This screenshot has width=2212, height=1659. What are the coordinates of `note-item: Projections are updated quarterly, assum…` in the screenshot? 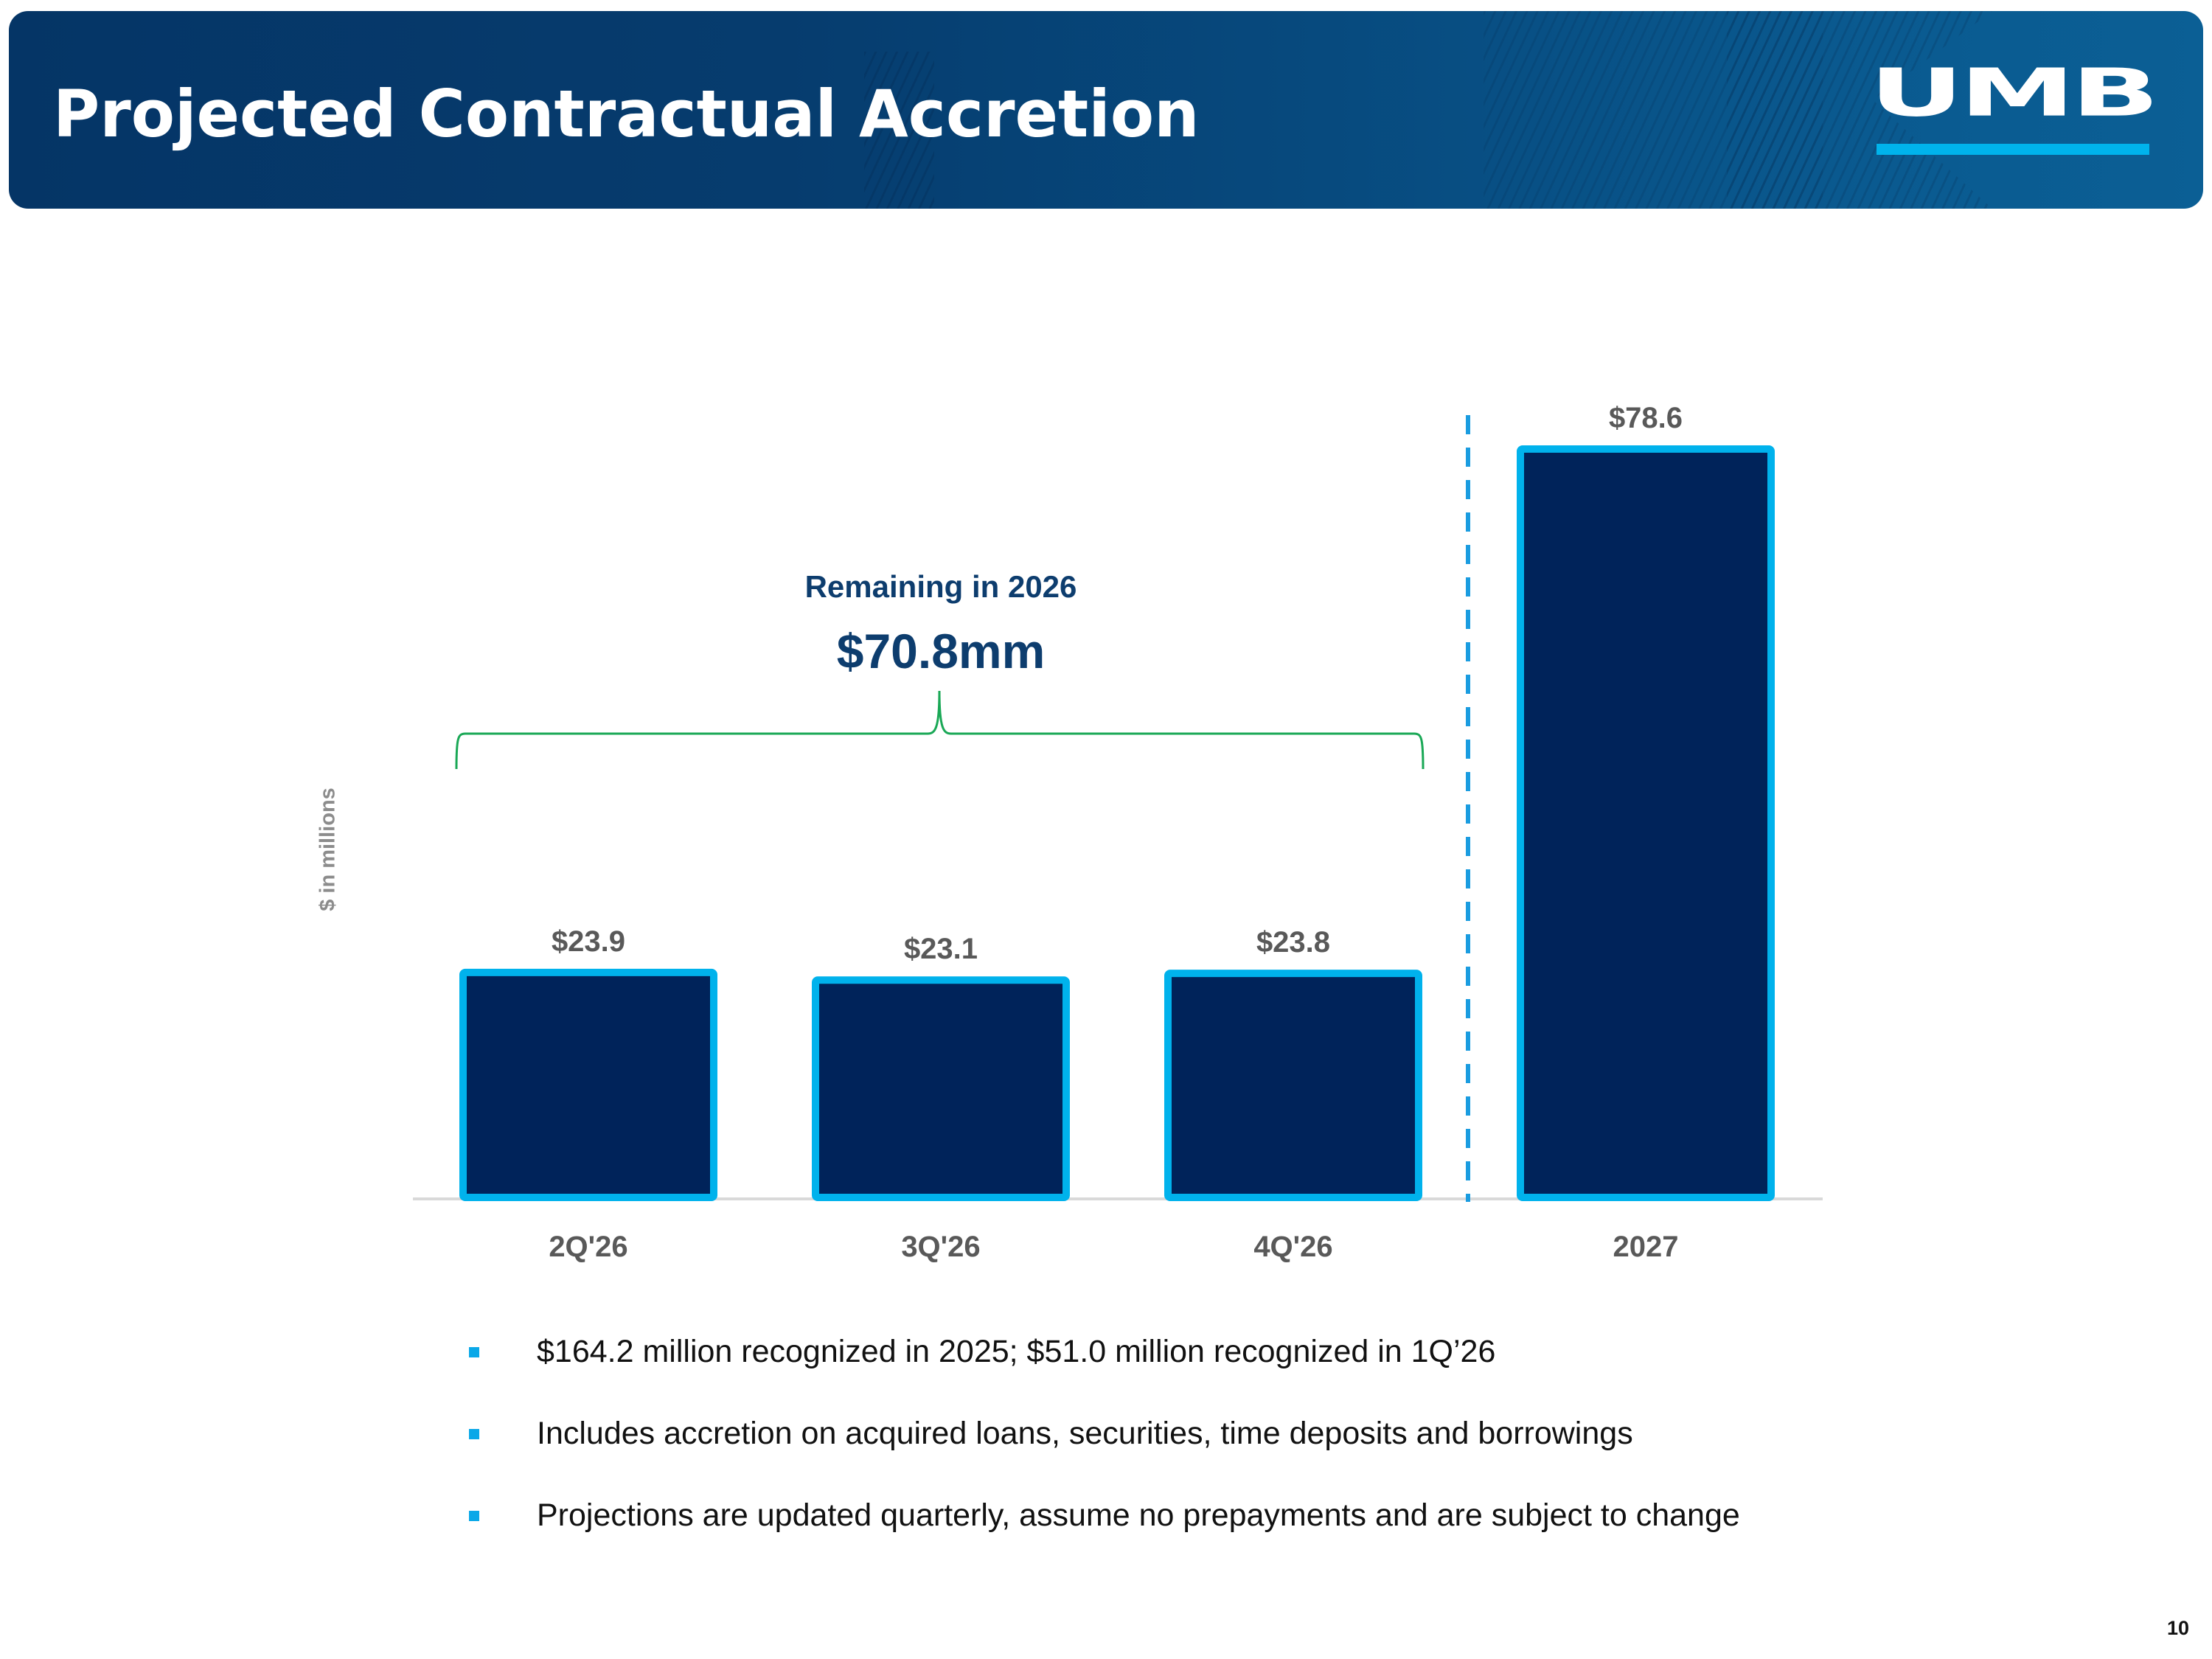 It's located at (1104, 1538).